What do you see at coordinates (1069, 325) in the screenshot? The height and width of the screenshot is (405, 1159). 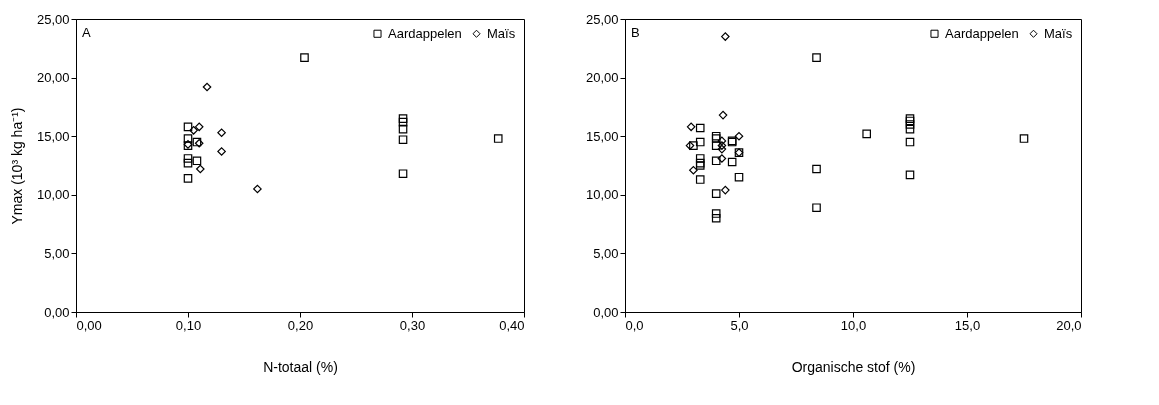 I see `x-tick-label: 20,0` at bounding box center [1069, 325].